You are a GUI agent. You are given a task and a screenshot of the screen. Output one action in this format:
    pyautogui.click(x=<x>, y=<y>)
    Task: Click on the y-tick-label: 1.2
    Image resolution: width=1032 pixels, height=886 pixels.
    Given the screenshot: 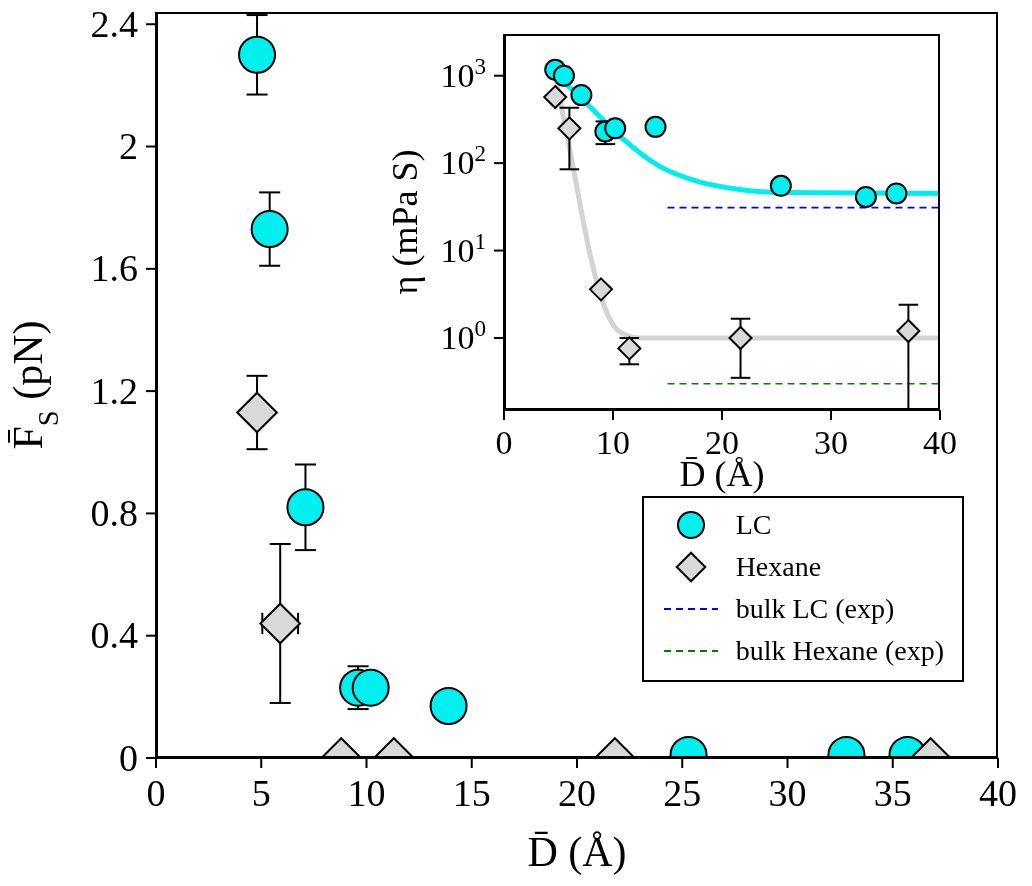 What is the action you would take?
    pyautogui.click(x=114, y=390)
    